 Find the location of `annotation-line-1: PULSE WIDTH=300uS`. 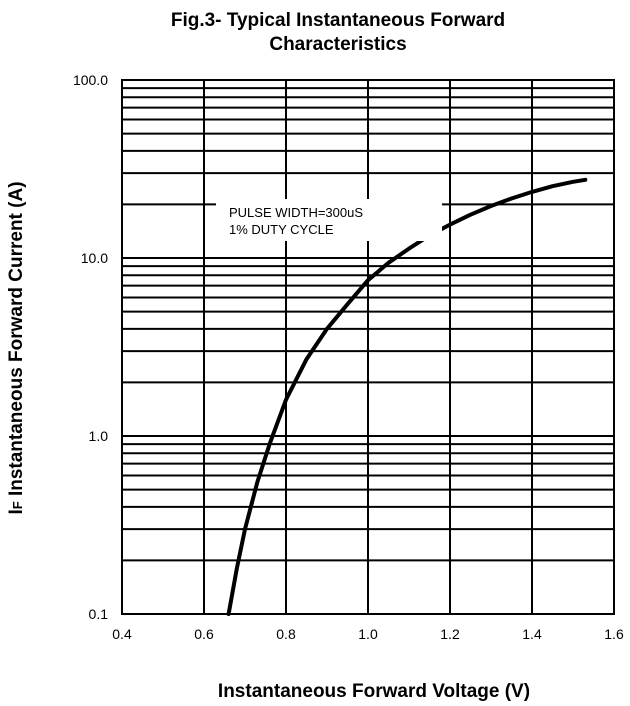

annotation-line-1: PULSE WIDTH=300uS is located at coordinates (296, 212).